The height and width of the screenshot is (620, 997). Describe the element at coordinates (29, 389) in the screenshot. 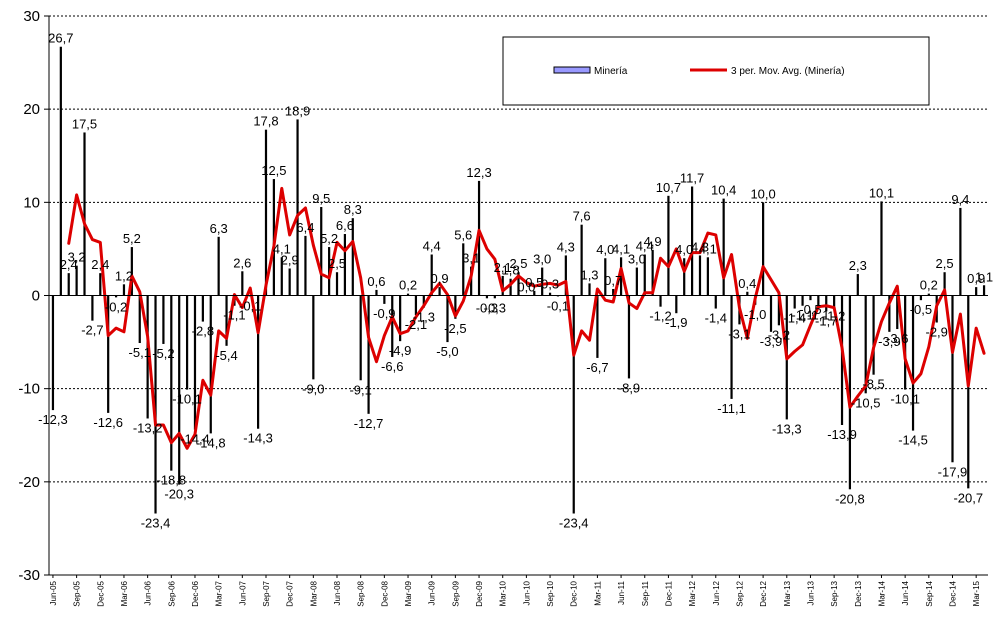

I see `y-tick-label: -10` at that location.